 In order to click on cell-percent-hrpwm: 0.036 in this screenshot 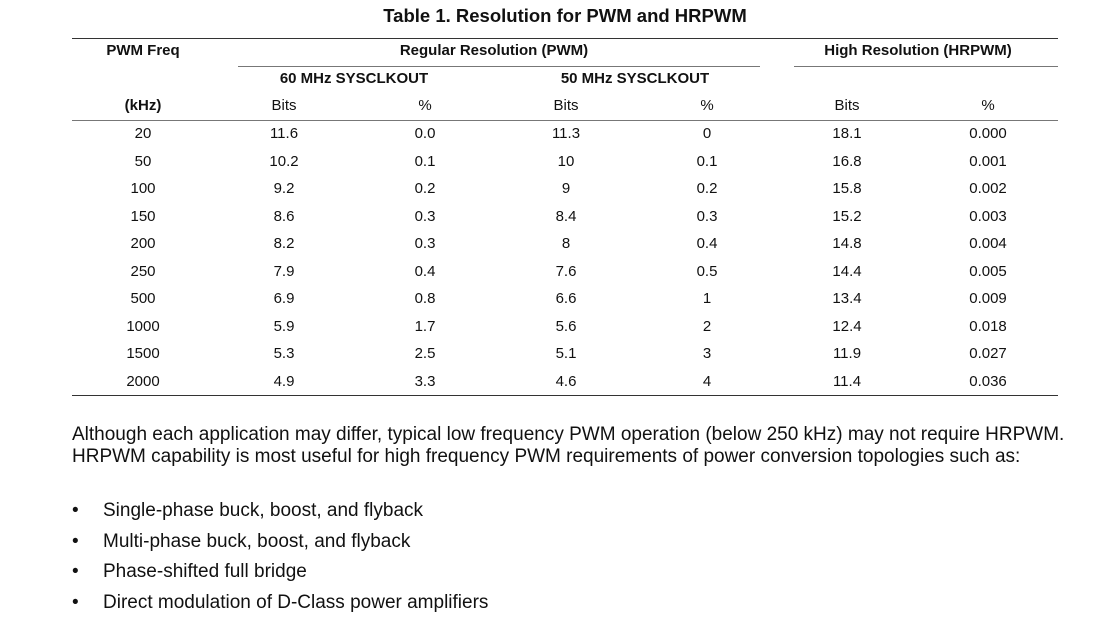, I will do `click(988, 381)`.